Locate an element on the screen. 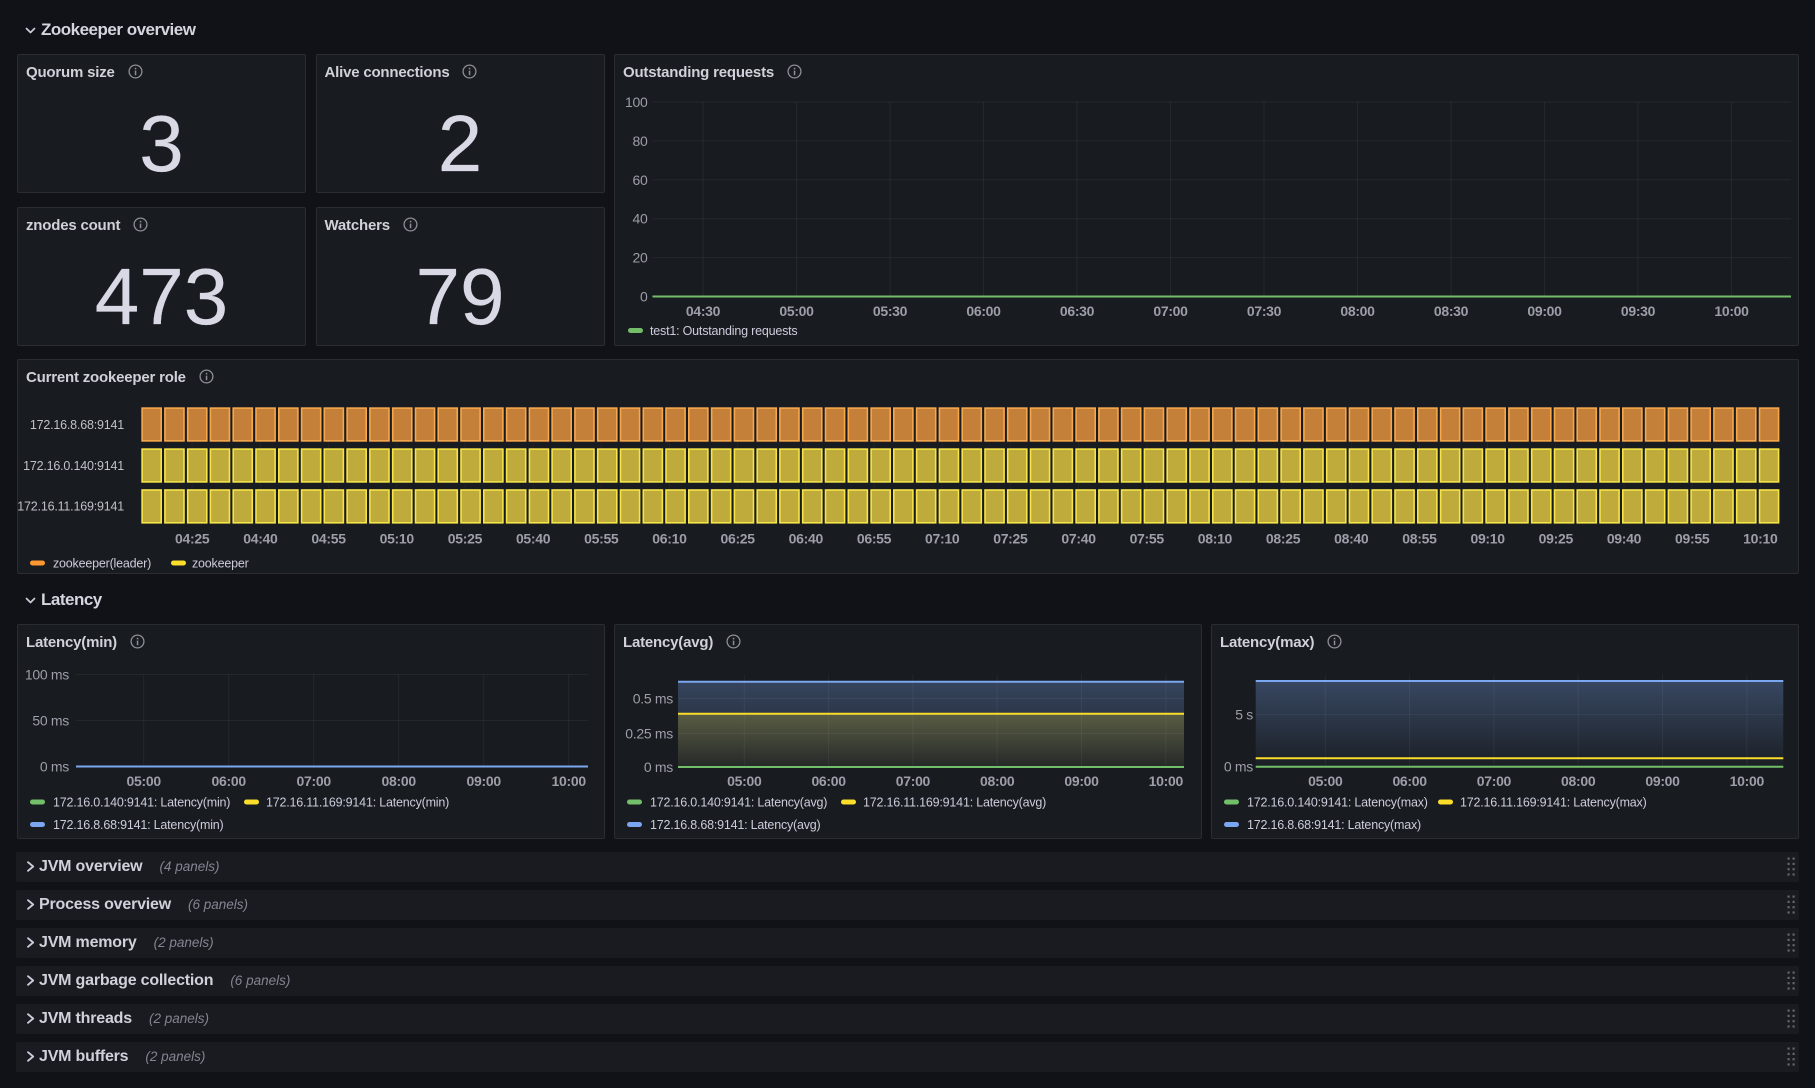 The height and width of the screenshot is (1088, 1815). svg-text:172.16.0.140:9141: Latency(min: 172.16.0.140:9141: Latency(min) is located at coordinates (141, 803).